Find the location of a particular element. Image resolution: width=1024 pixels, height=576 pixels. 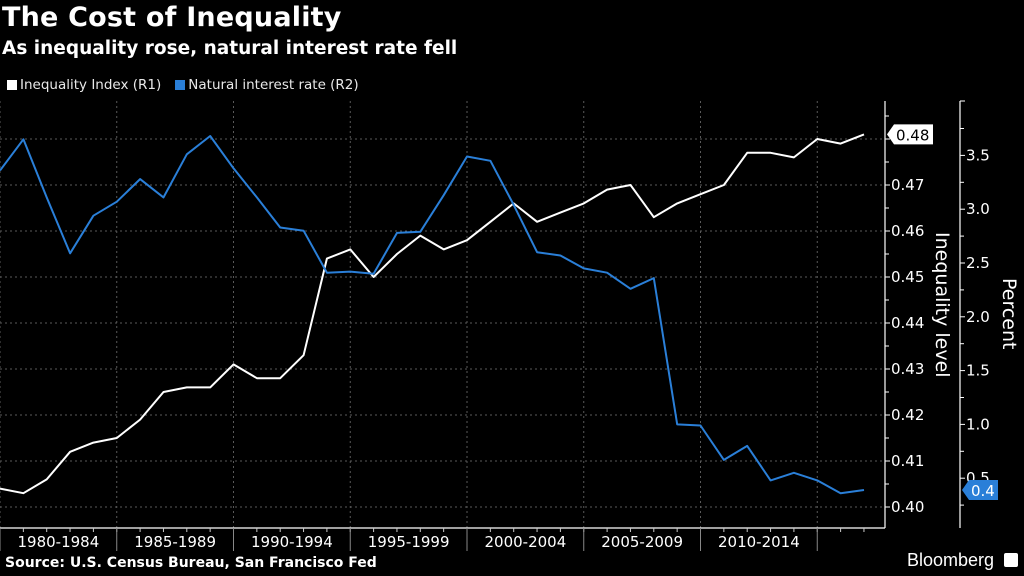

x-tick-label: 1980-1984 is located at coordinates (58, 542).